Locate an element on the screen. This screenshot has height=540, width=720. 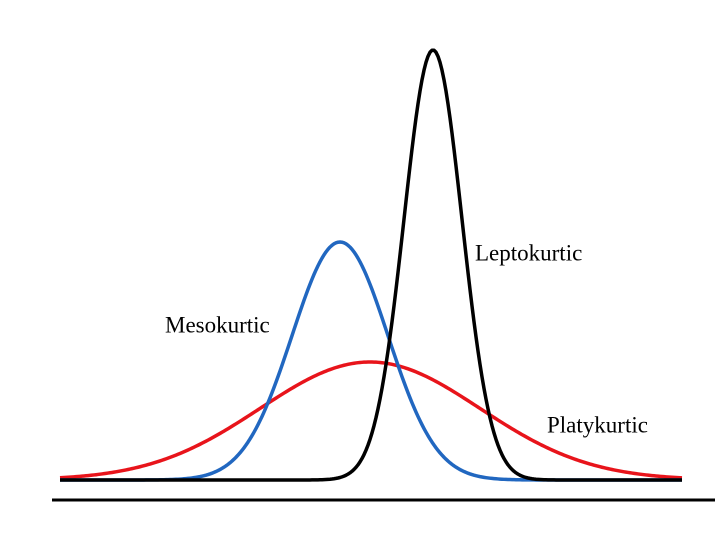
mesokurtic-label: Mesokurtic is located at coordinates (217, 324).